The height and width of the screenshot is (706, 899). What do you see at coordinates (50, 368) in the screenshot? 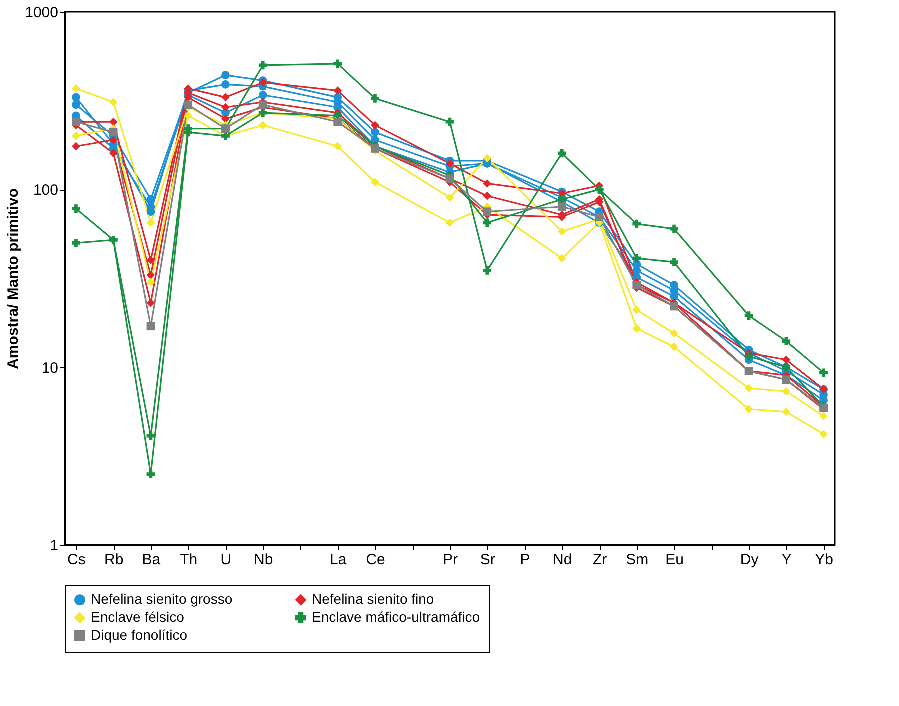
I see `y-tick-label: 10` at bounding box center [50, 368].